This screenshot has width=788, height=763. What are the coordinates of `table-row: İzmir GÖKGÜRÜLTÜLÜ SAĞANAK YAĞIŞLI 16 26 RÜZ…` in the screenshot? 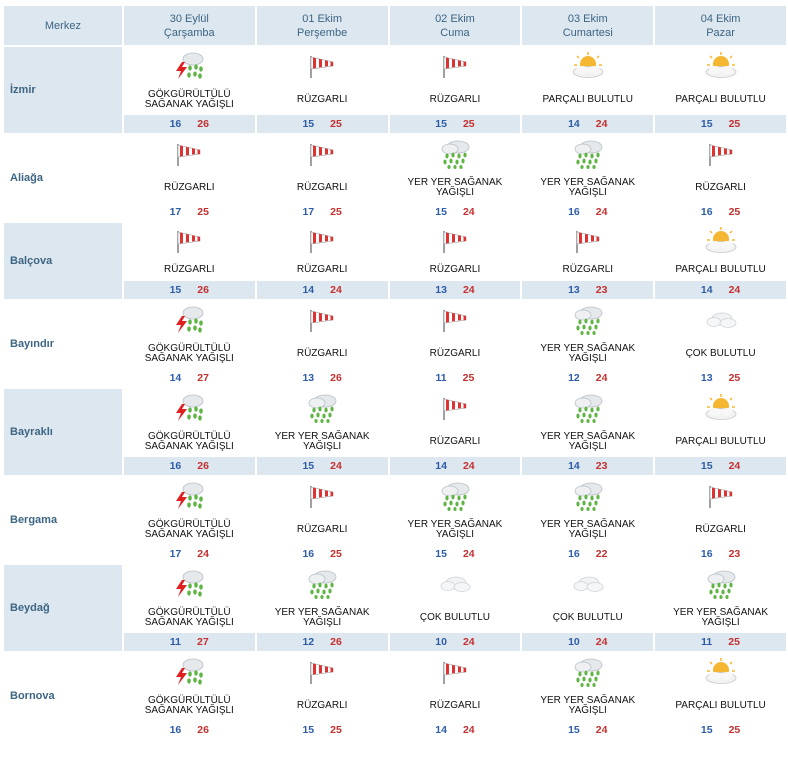 It's located at (395, 90).